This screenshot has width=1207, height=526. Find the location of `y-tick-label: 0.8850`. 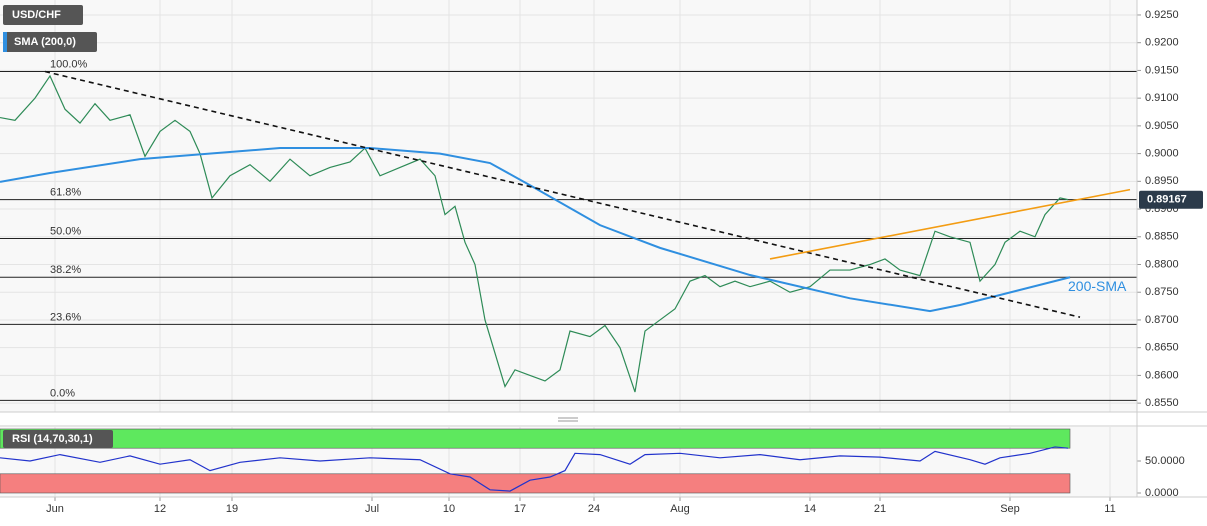

y-tick-label: 0.8850 is located at coordinates (1162, 237).